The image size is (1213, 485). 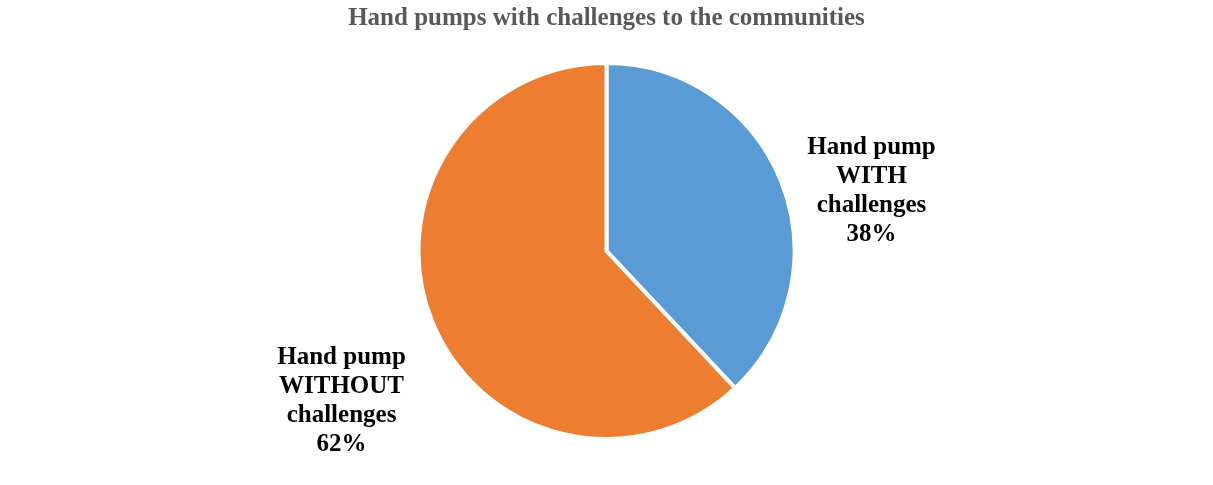 I want to click on data-label: 62%, so click(x=341, y=442).